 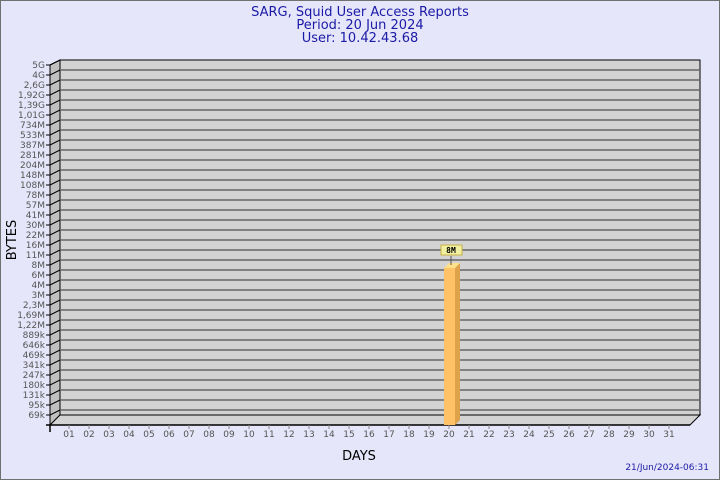 I want to click on y-tick-label: 108M, so click(x=32, y=186).